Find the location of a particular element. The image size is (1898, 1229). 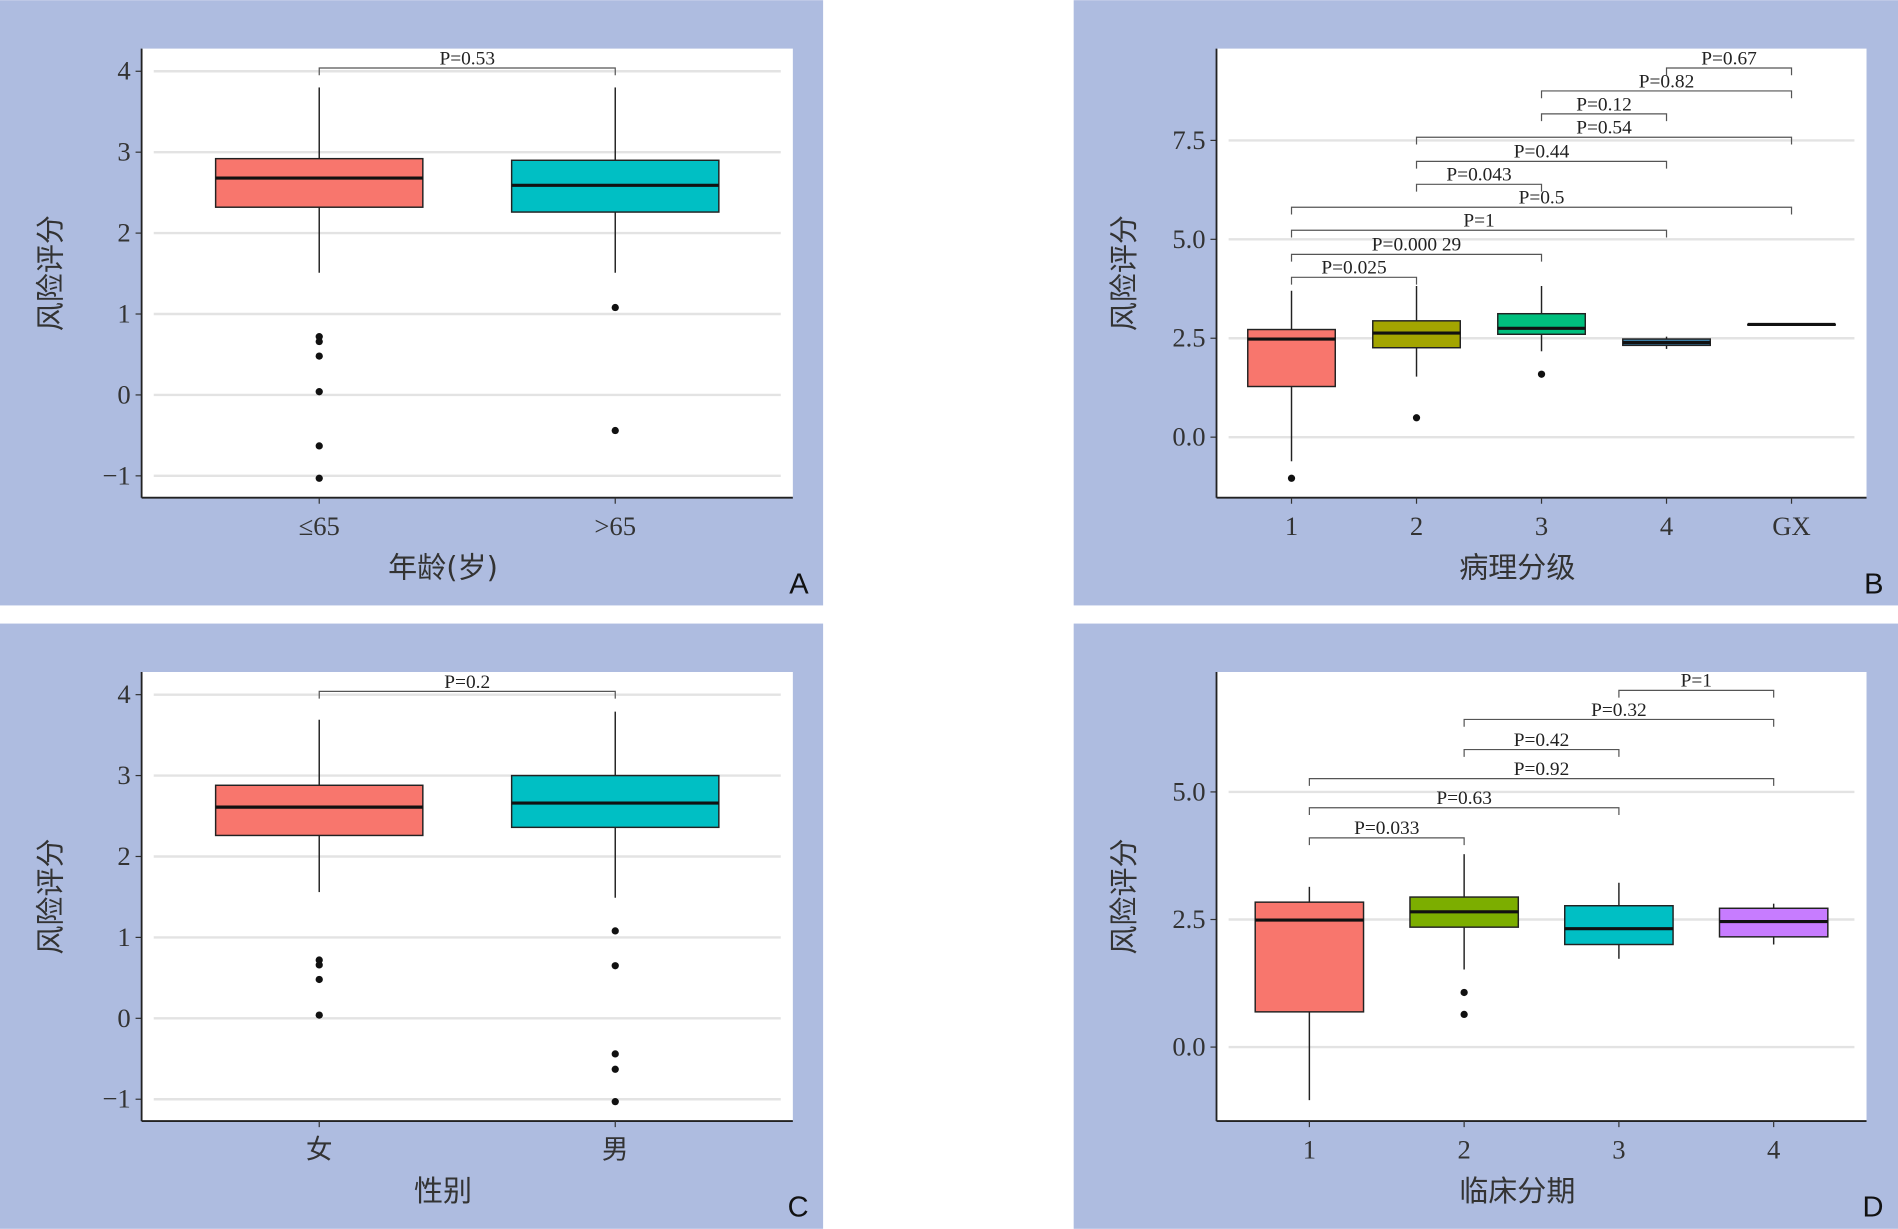

box-女 is located at coordinates (319, 869).